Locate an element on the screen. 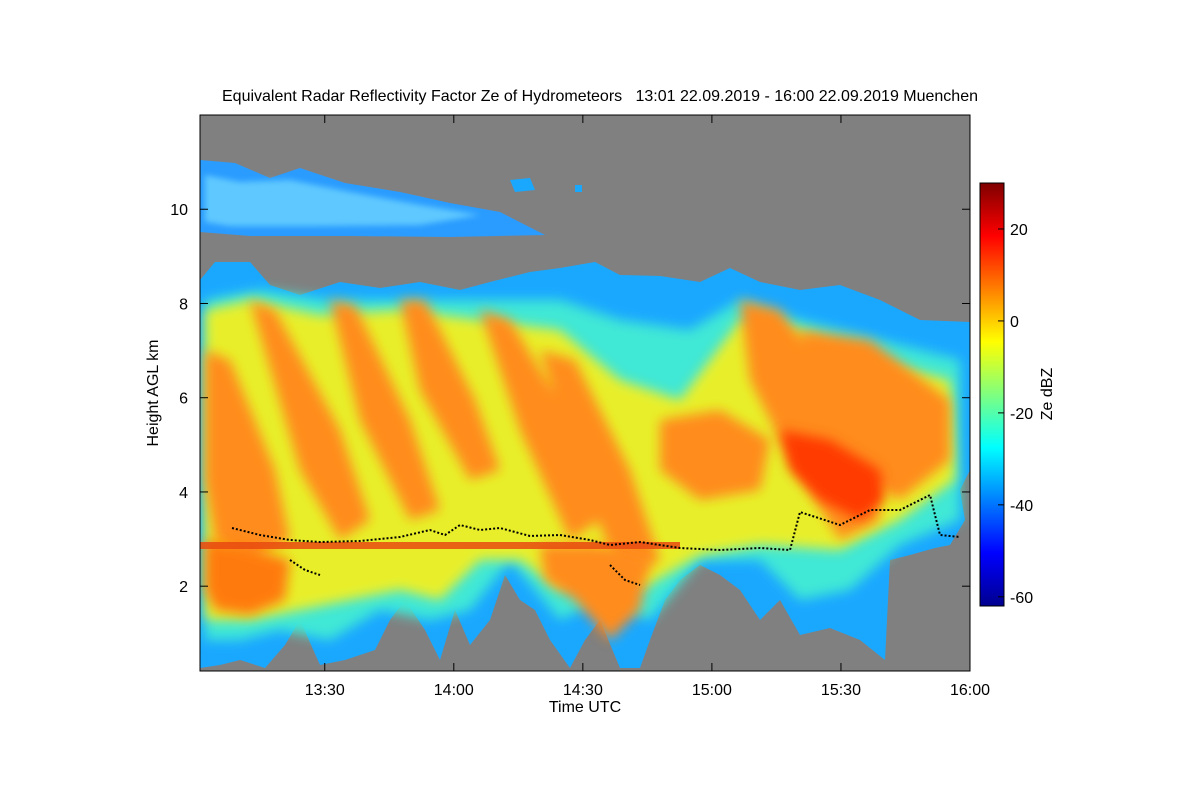 Image resolution: width=1200 pixels, height=800 pixels. melting-layer is located at coordinates (440, 545).